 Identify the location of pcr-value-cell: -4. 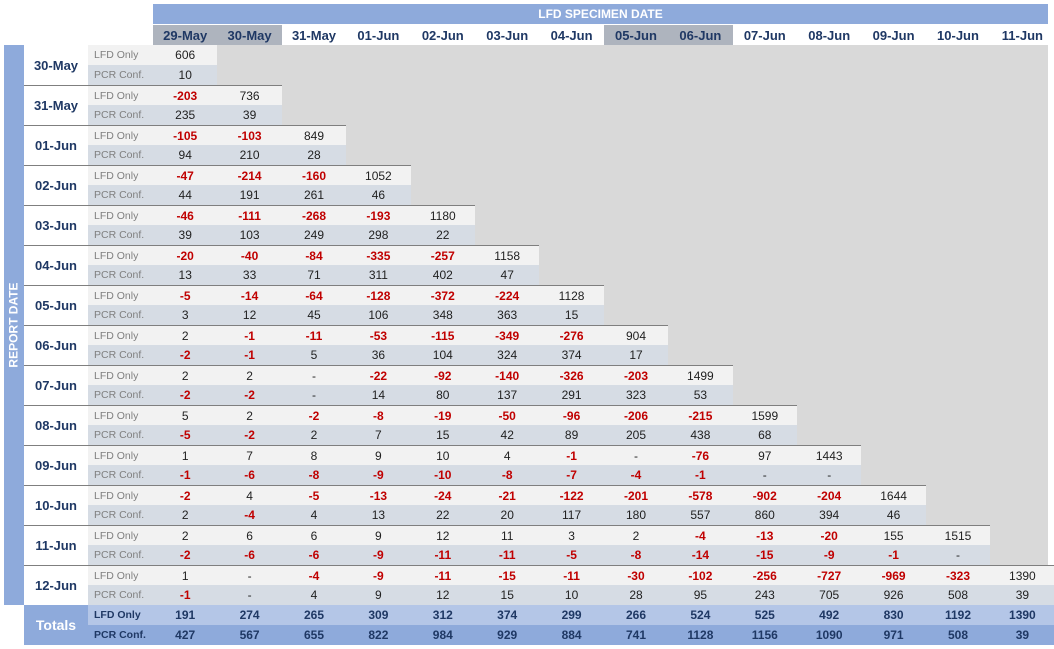
(636, 475).